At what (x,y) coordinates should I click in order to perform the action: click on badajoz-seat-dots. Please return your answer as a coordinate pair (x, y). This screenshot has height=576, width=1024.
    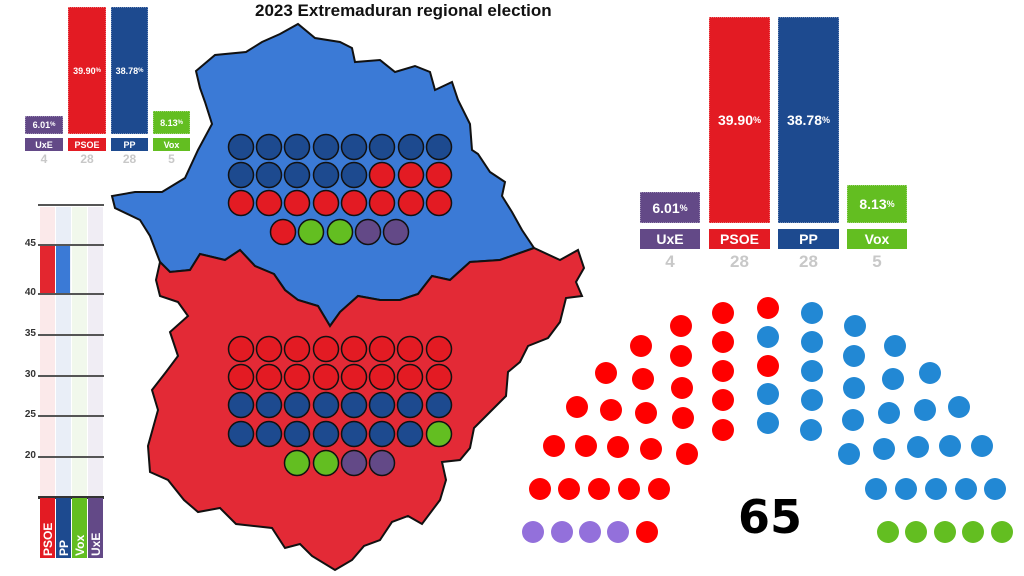
    Looking at the image, I should click on (340, 406).